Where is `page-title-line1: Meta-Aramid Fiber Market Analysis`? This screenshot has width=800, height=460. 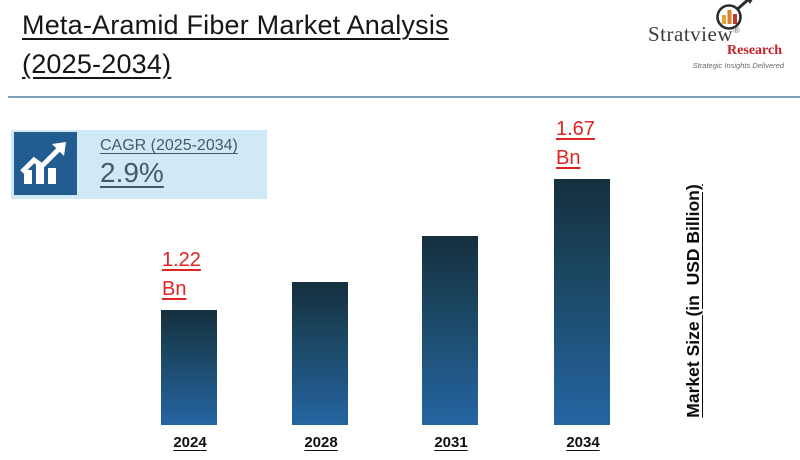 page-title-line1: Meta-Aramid Fiber Market Analysis is located at coordinates (235, 25).